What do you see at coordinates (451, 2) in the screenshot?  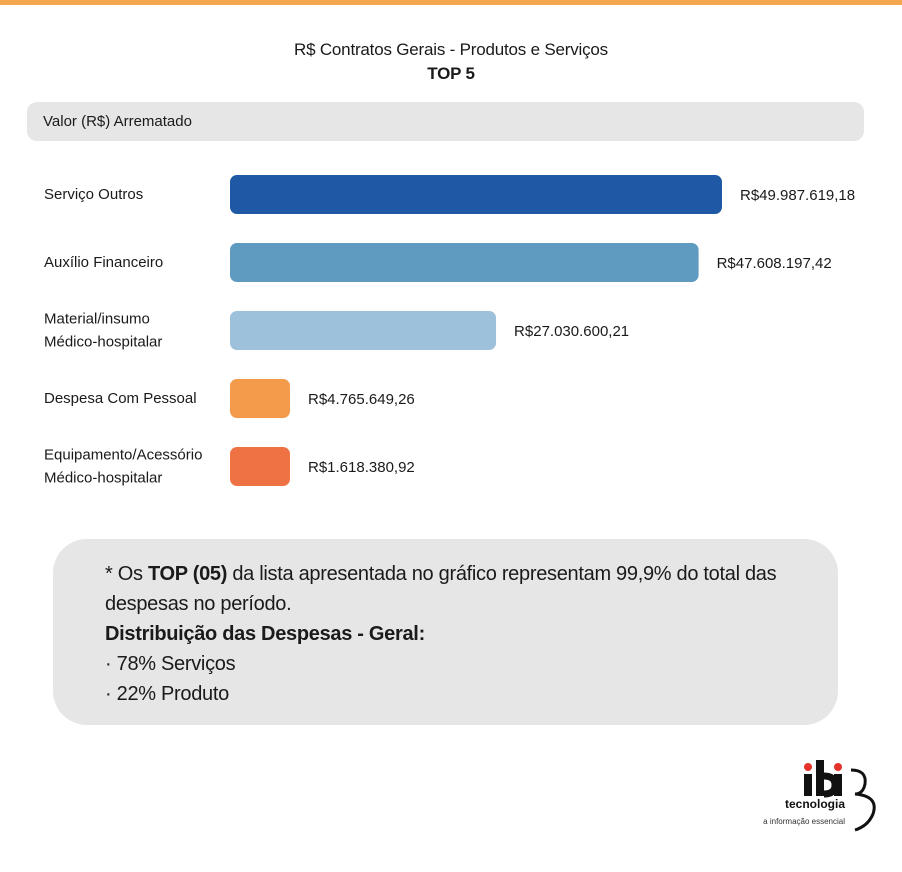 I see `top-accent-rule` at bounding box center [451, 2].